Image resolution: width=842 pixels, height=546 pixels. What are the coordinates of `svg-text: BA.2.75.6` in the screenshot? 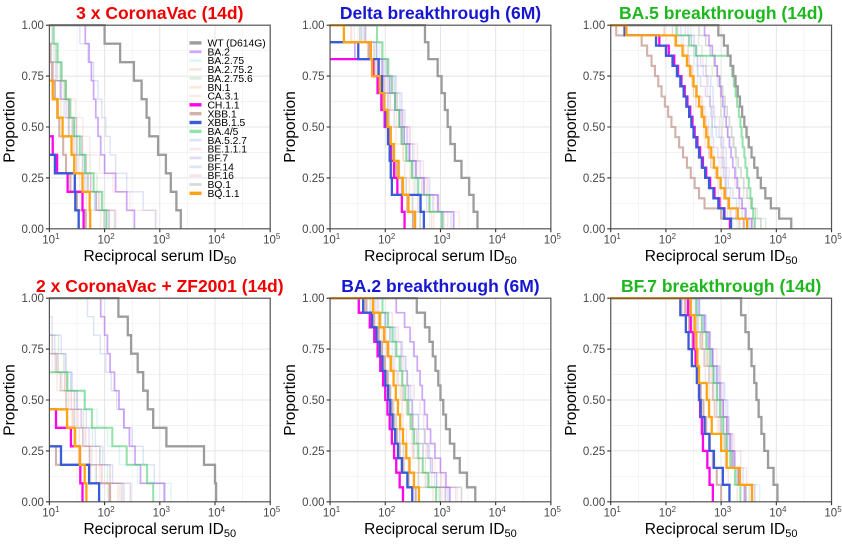 It's located at (230, 79).